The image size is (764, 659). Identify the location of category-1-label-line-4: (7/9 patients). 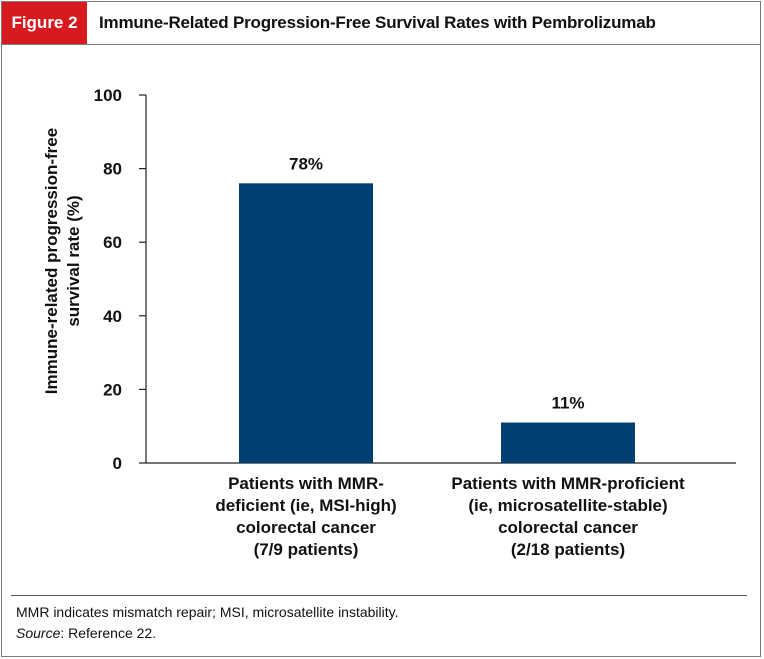
(306, 549).